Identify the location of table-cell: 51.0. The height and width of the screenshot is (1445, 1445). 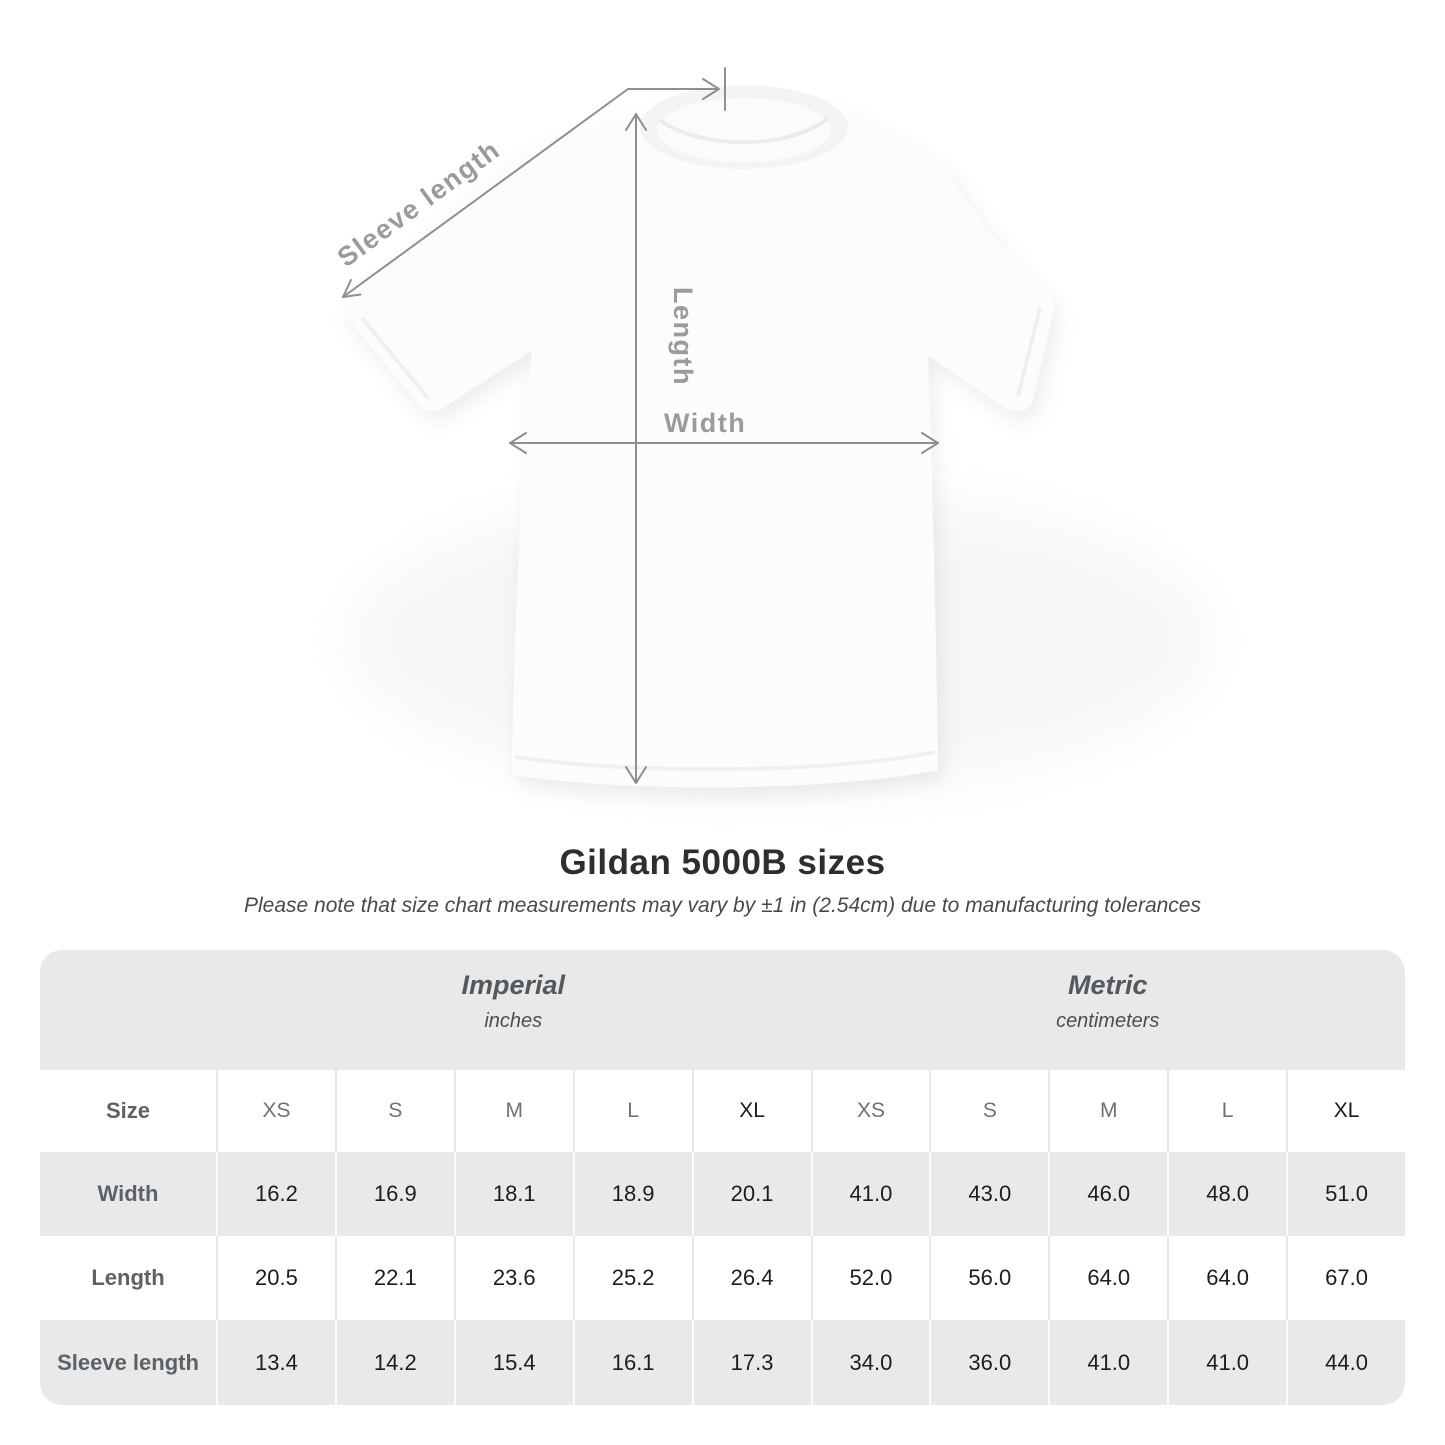
(1345, 1194).